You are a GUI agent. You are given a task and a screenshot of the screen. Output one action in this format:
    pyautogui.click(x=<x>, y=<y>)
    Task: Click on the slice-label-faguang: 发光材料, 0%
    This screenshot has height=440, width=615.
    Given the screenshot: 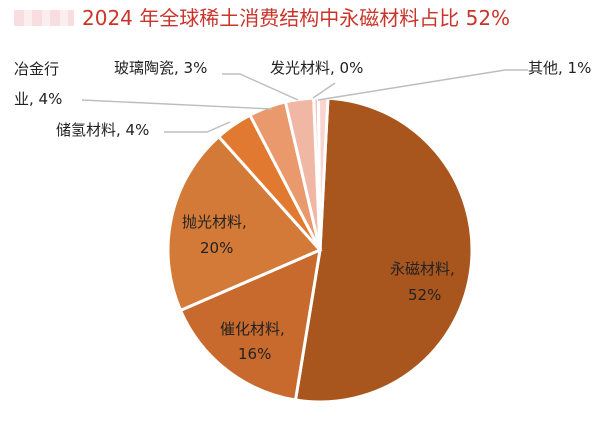 What is the action you would take?
    pyautogui.click(x=316, y=68)
    